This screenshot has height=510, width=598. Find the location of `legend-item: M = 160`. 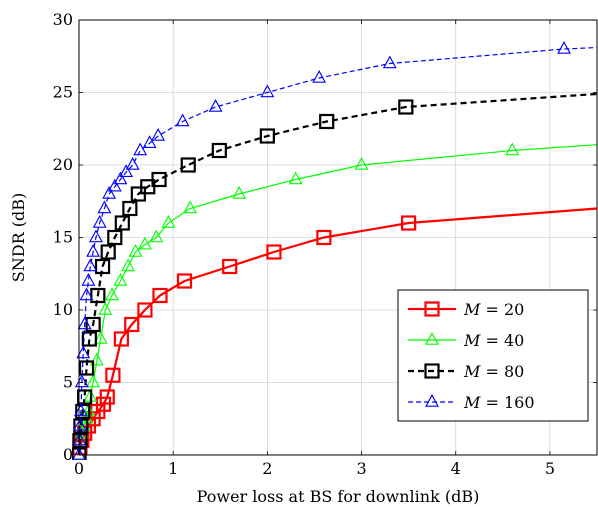

legend-item: M = 160 is located at coordinates (471, 402).